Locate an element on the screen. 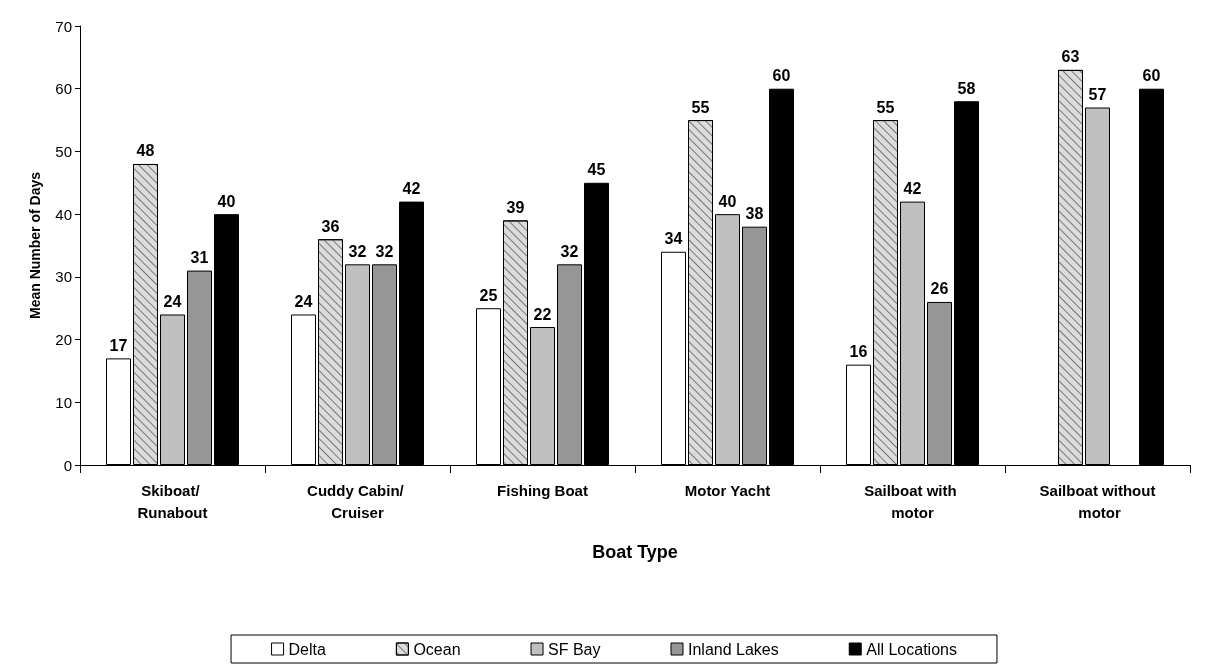 The height and width of the screenshot is (671, 1228). x-tick-label: Sailboat with motor is located at coordinates (912, 501).